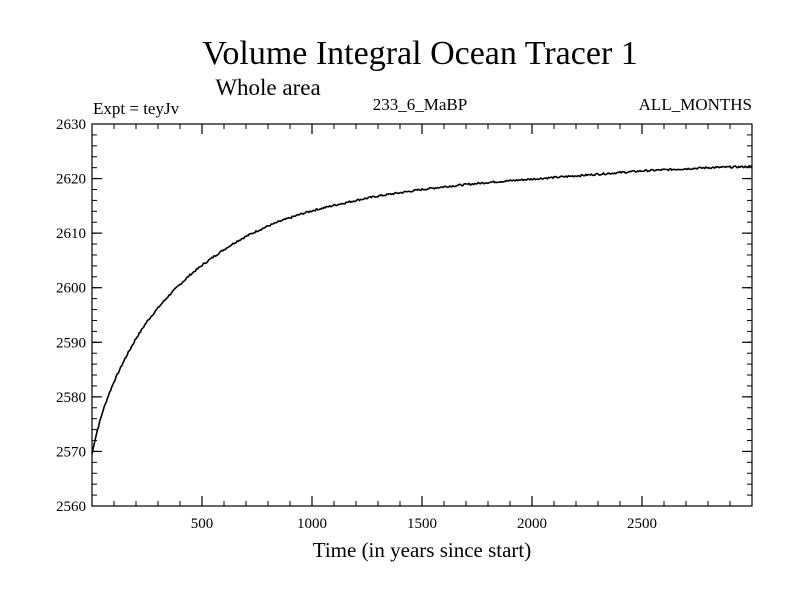 The image size is (800, 600). What do you see at coordinates (71, 180) in the screenshot?
I see `y-tick-label: 2620` at bounding box center [71, 180].